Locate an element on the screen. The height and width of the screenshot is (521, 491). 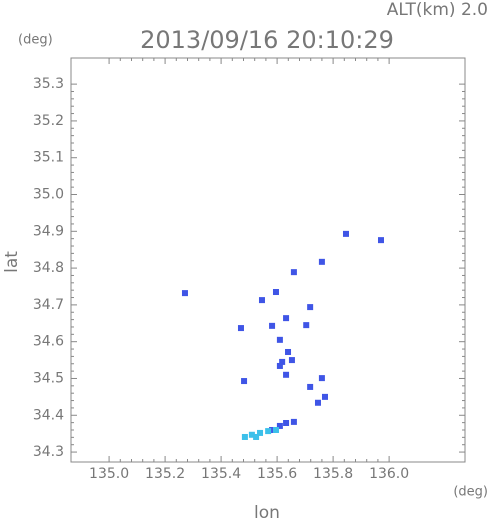
x-tick-label: 135.4 is located at coordinates (221, 474).